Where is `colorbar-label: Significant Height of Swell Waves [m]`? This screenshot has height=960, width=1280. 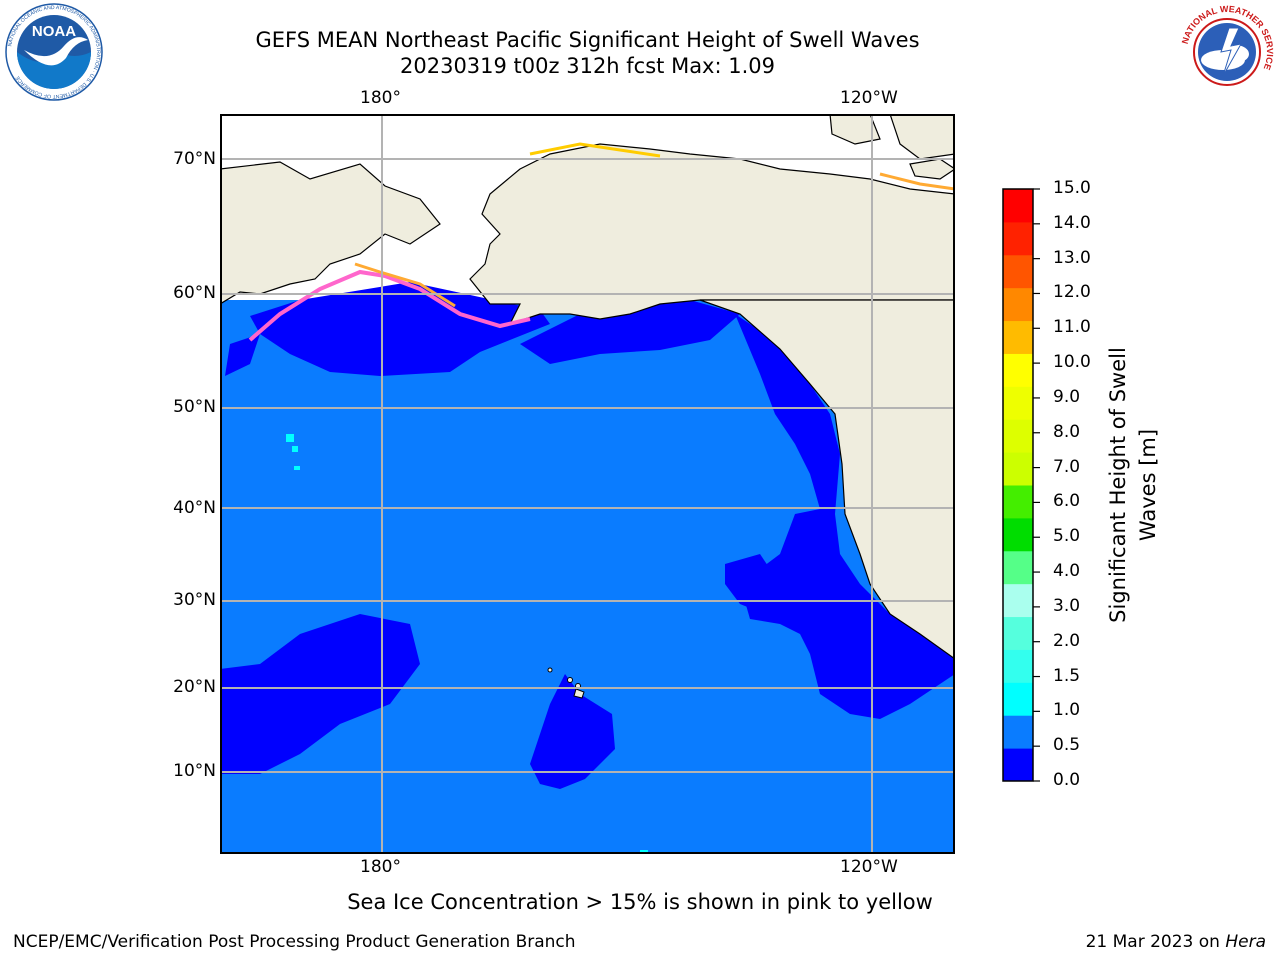 colorbar-label: Significant Height of Swell Waves [m] is located at coordinates (1130, 485).